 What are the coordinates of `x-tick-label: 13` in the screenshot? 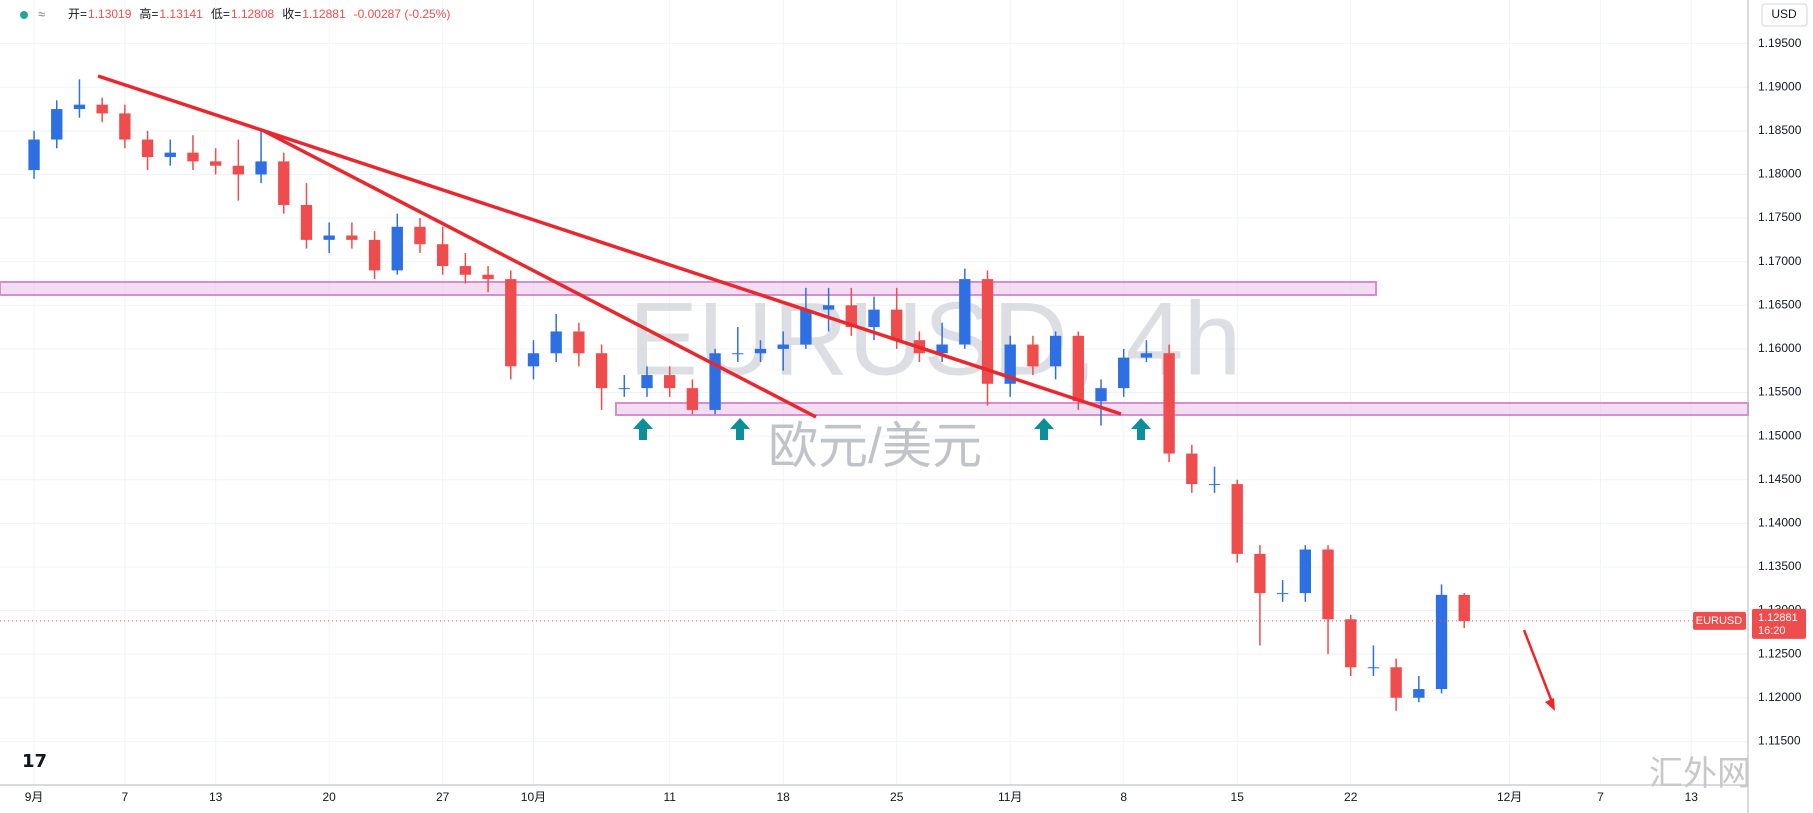 It's located at (216, 797).